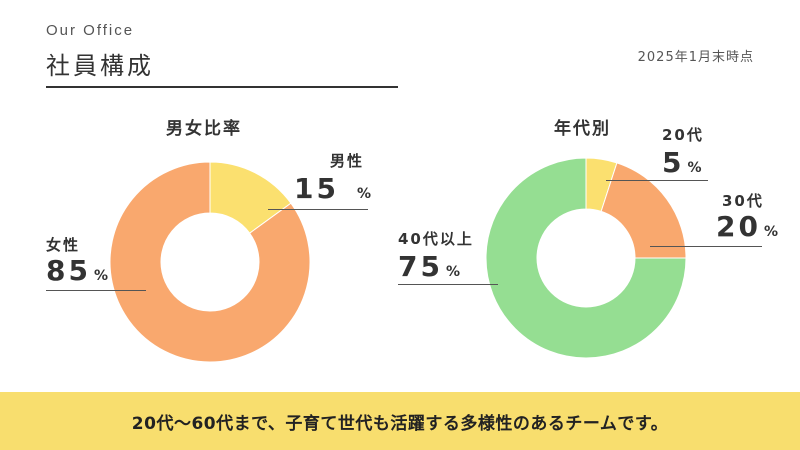 The image size is (800, 450). Describe the element at coordinates (448, 284) in the screenshot. I see `age40-leader-line` at that location.